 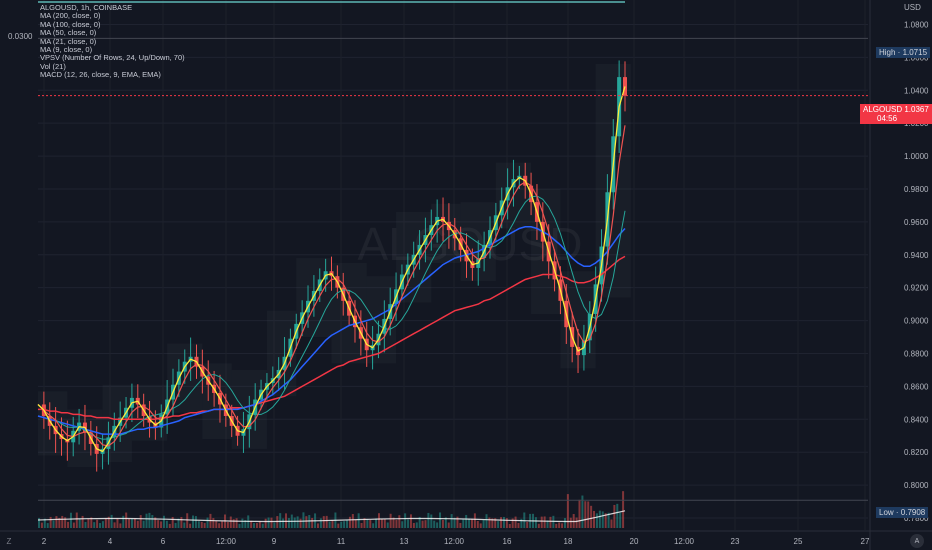 What do you see at coordinates (507, 541) in the screenshot?
I see `time-tick-label: 16` at bounding box center [507, 541].